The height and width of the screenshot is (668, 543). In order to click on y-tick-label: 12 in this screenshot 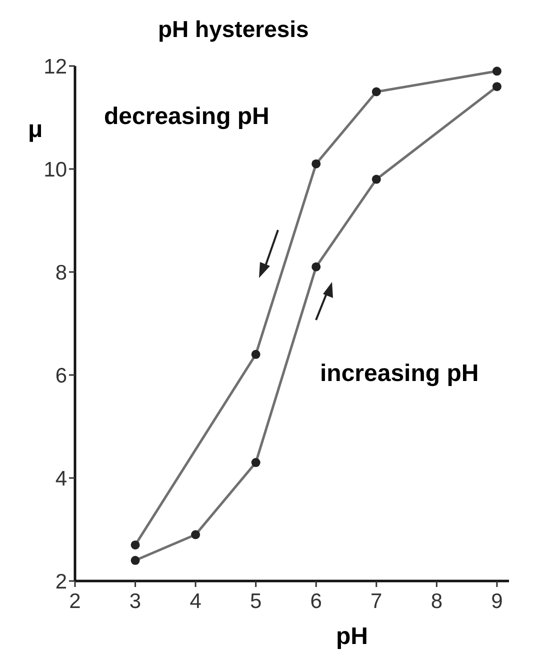, I will do `click(55, 66)`.